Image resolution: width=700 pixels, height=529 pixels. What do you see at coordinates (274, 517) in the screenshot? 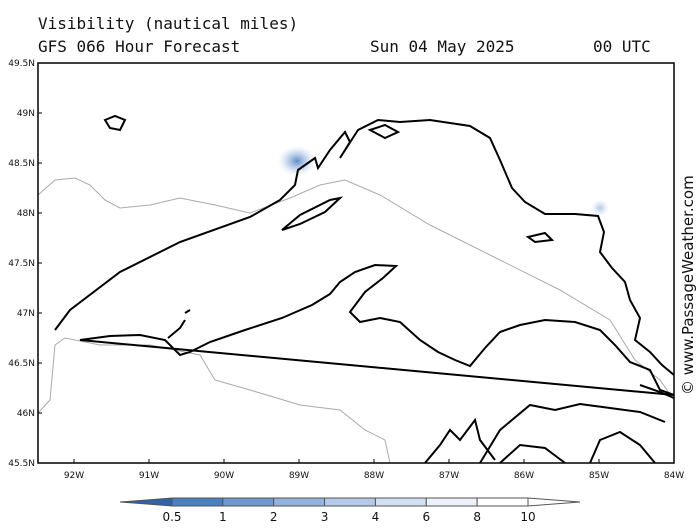
I see `colorbar-label: 2` at bounding box center [274, 517].